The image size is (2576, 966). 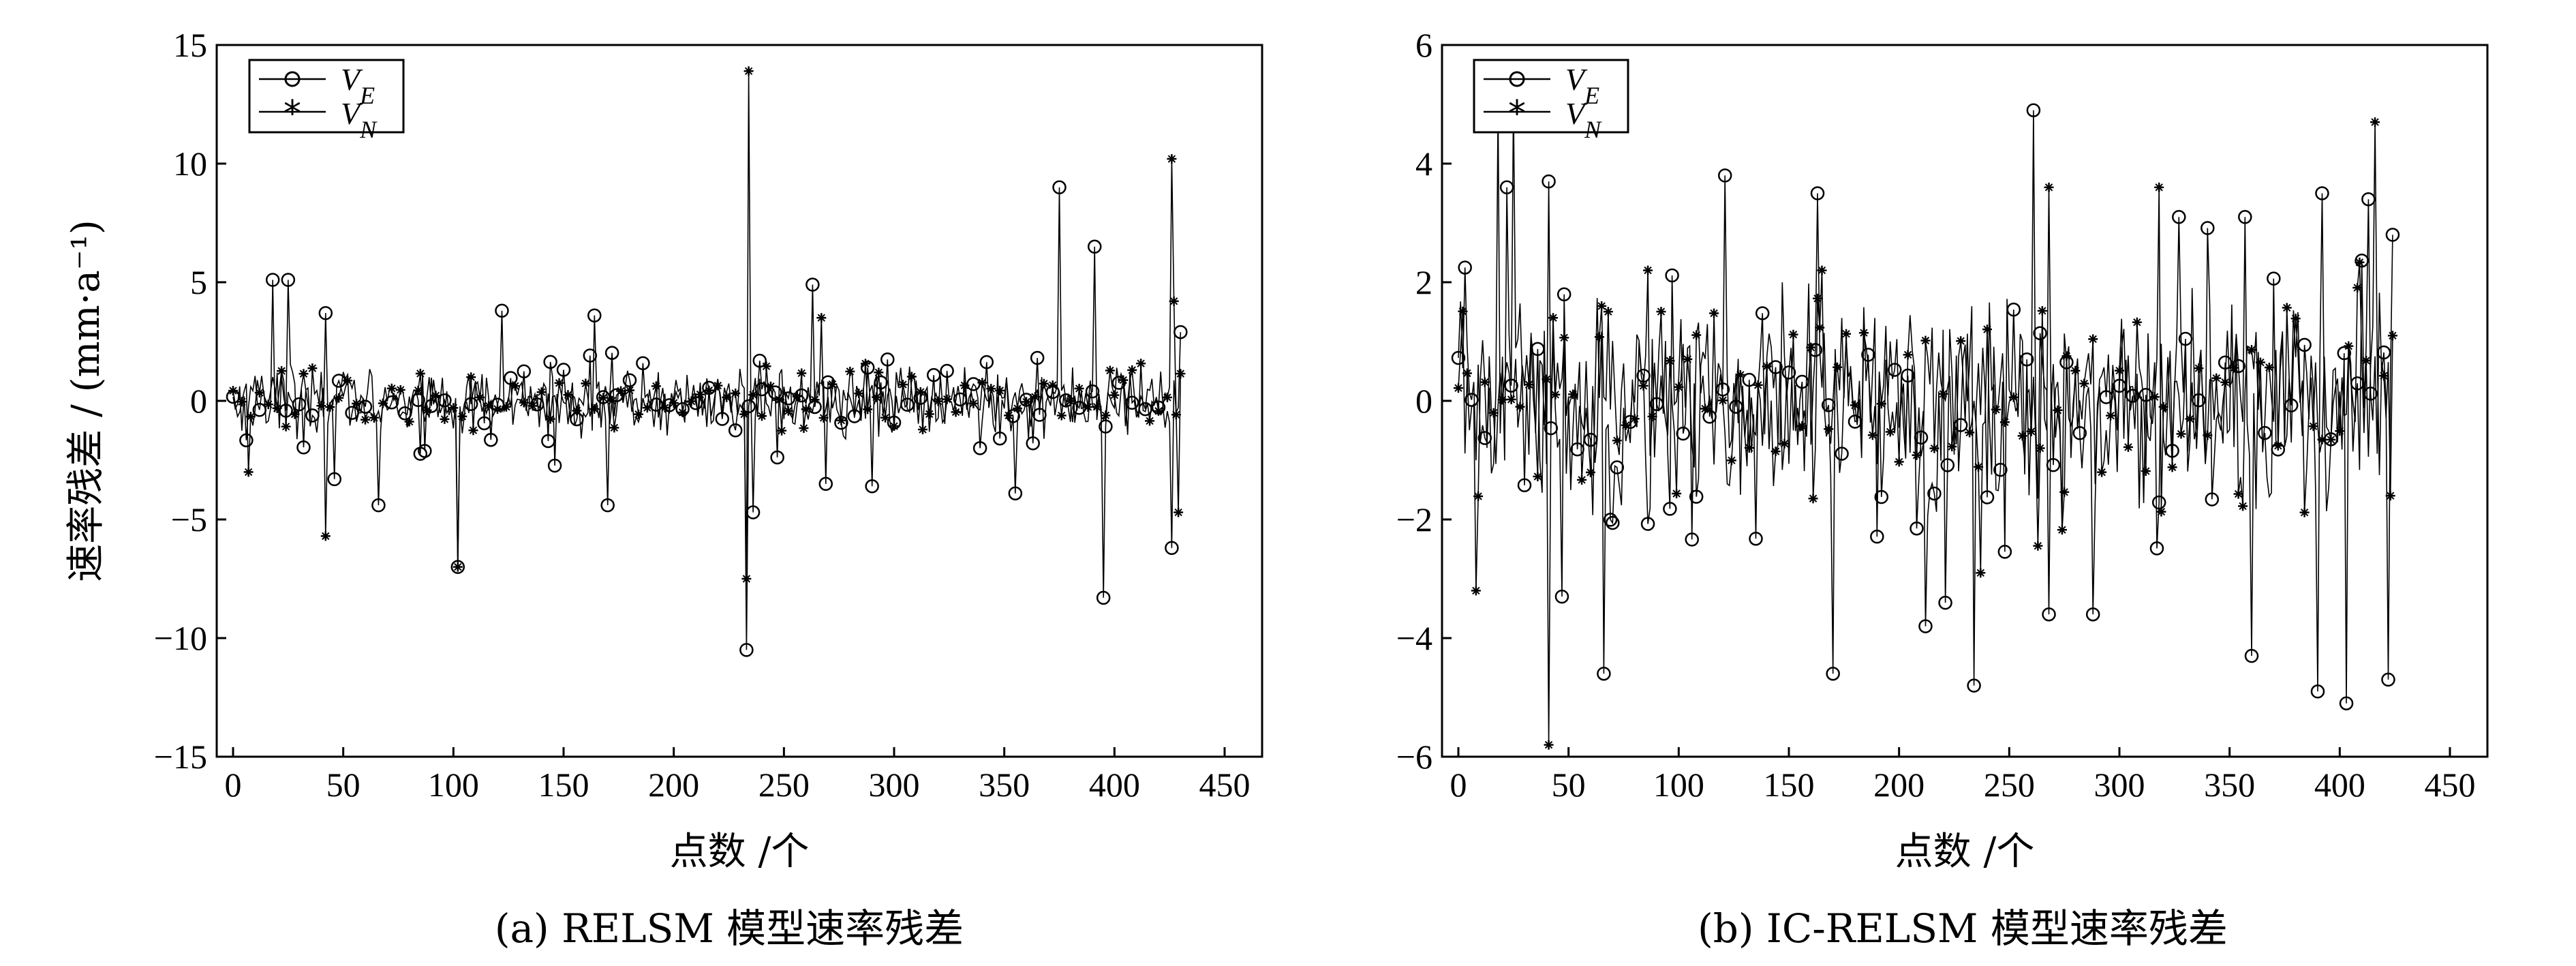 I want to click on x-tick-label: 300, so click(x=894, y=785).